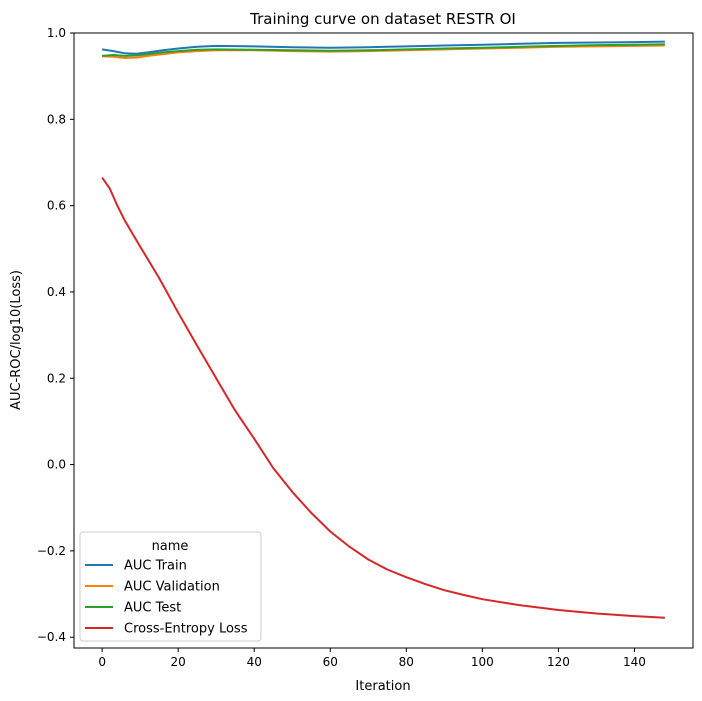 The height and width of the screenshot is (701, 702). I want to click on x-axis-label: Iteration, so click(382, 686).